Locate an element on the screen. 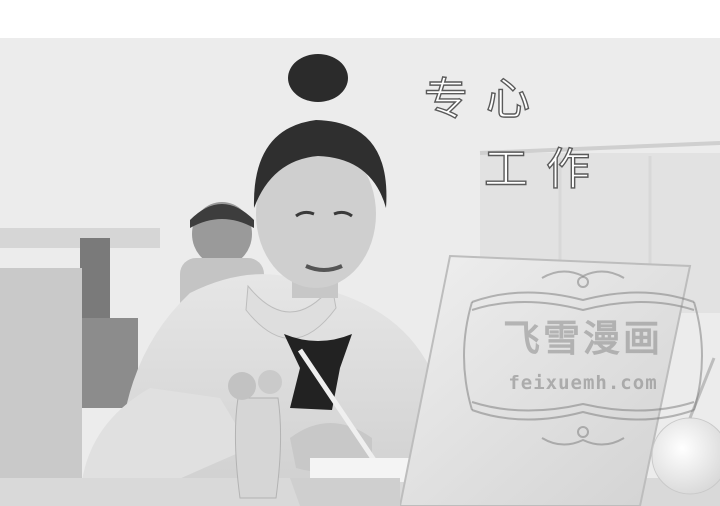 The image size is (720, 506). caption-line-2: 工作 is located at coordinates (546, 170).